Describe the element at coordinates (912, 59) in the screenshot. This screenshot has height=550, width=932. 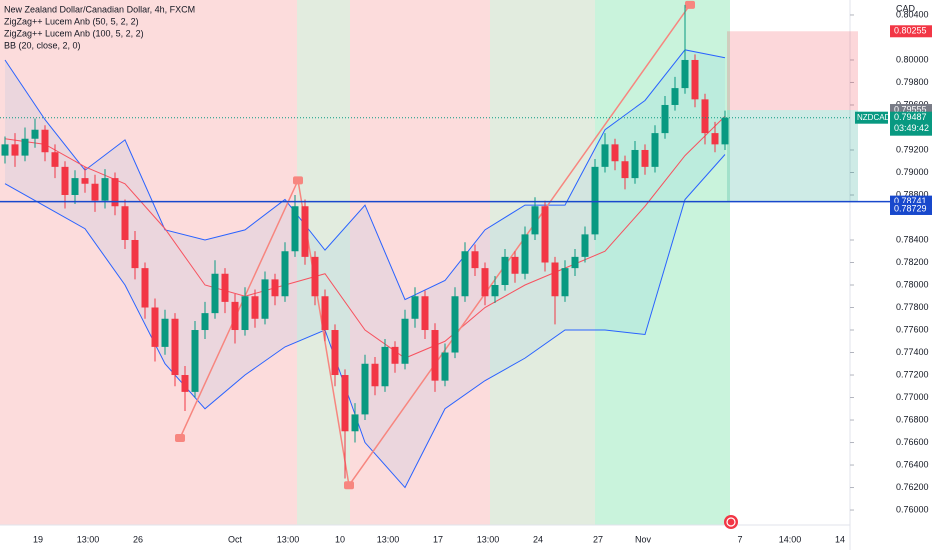
I see `y-tick-label: 0.80000` at that location.